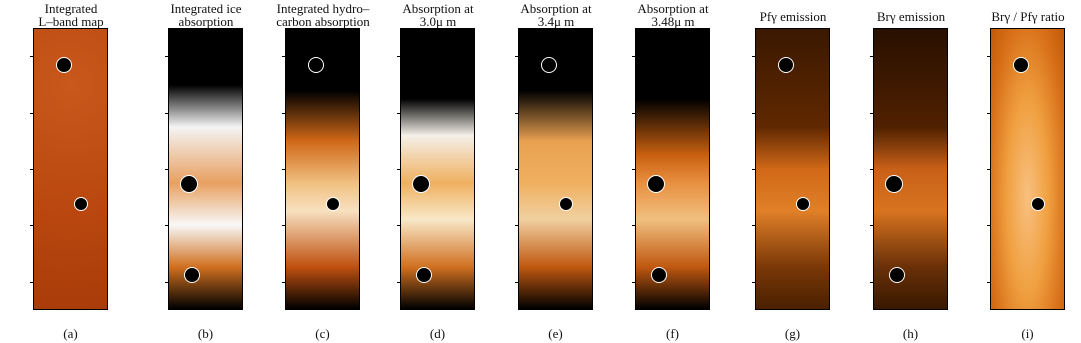 The width and height of the screenshot is (1081, 343). Describe the element at coordinates (672, 333) in the screenshot. I see `panel-label: (f)` at that location.